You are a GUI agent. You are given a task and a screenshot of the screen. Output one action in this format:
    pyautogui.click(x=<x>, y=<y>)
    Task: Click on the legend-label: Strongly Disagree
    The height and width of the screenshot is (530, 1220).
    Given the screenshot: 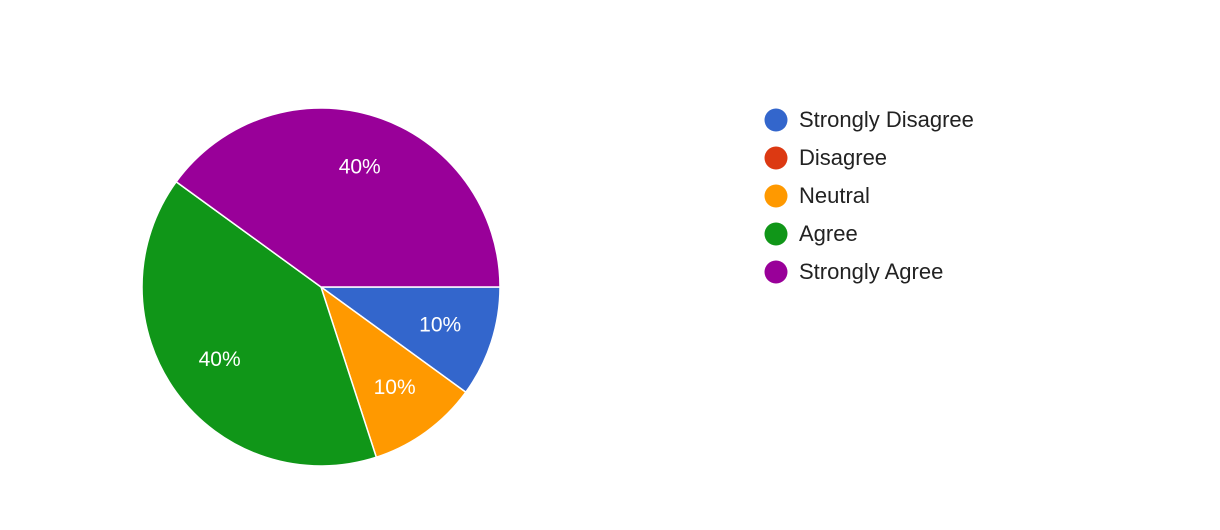 What is the action you would take?
    pyautogui.click(x=886, y=119)
    